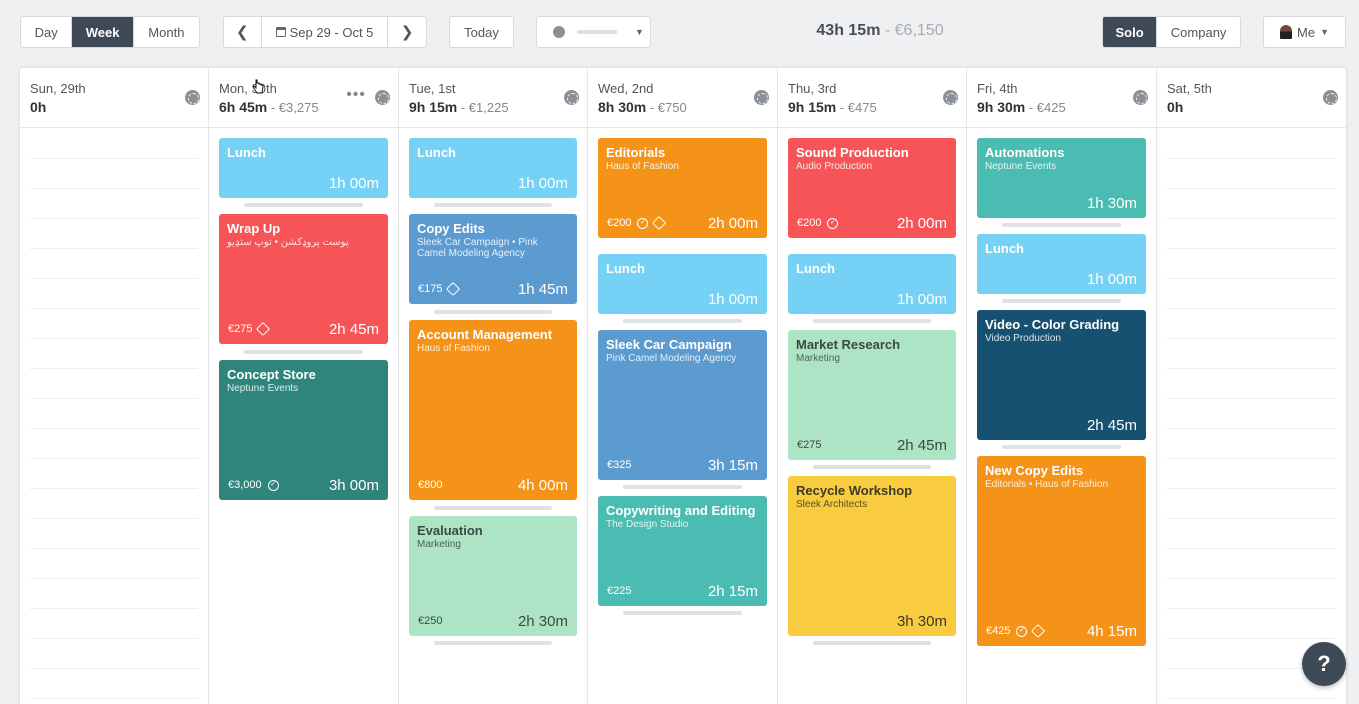 Image resolution: width=1359 pixels, height=704 pixels. What do you see at coordinates (407, 32) in the screenshot?
I see `next-week-button: ❯` at bounding box center [407, 32].